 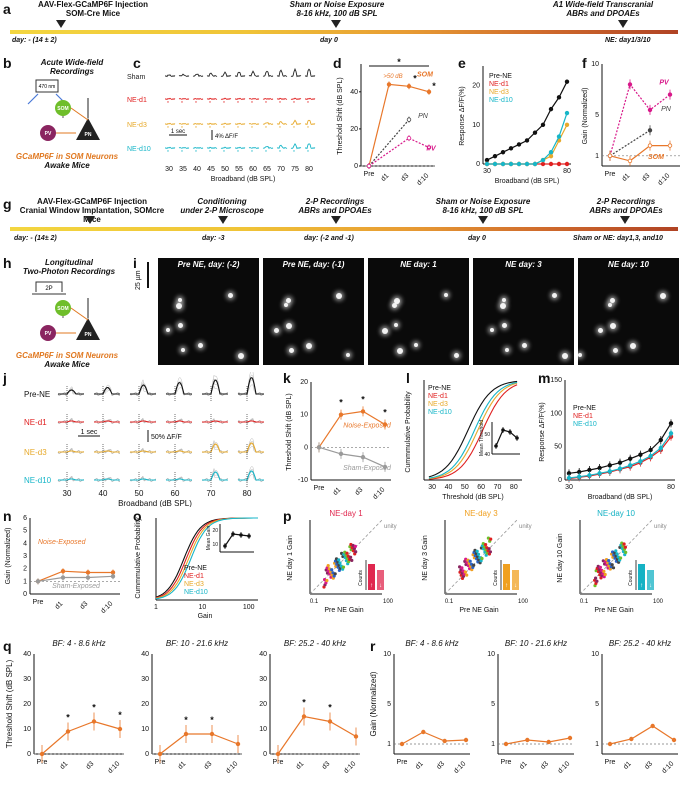 What do you see at coordinates (352, 457) in the screenshot?
I see `panel-k-series-line` at bounding box center [352, 457].